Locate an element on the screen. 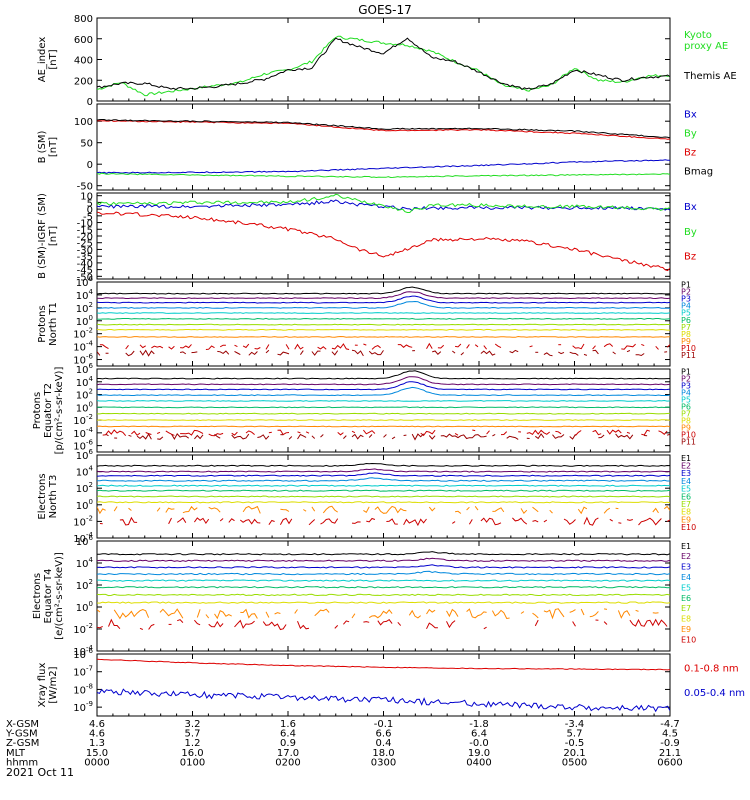  y-tick-label: 10⁶ is located at coordinates (85, 455).